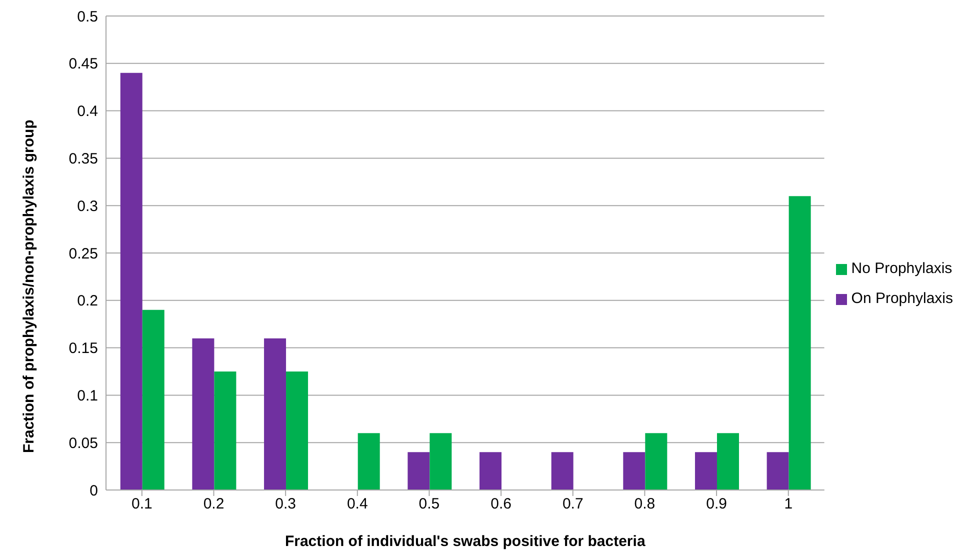 This screenshot has width=973, height=560. I want to click on x-tick-label: 0.2, so click(213, 504).